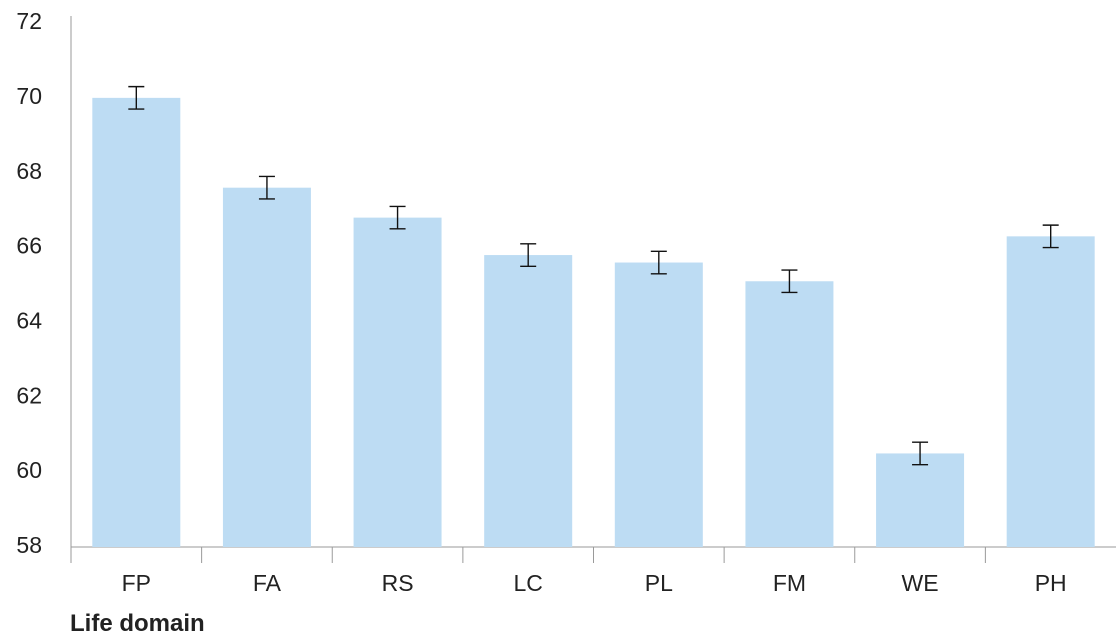 The height and width of the screenshot is (637, 1116). What do you see at coordinates (266, 187) in the screenshot?
I see `error-bar-fa` at bounding box center [266, 187].